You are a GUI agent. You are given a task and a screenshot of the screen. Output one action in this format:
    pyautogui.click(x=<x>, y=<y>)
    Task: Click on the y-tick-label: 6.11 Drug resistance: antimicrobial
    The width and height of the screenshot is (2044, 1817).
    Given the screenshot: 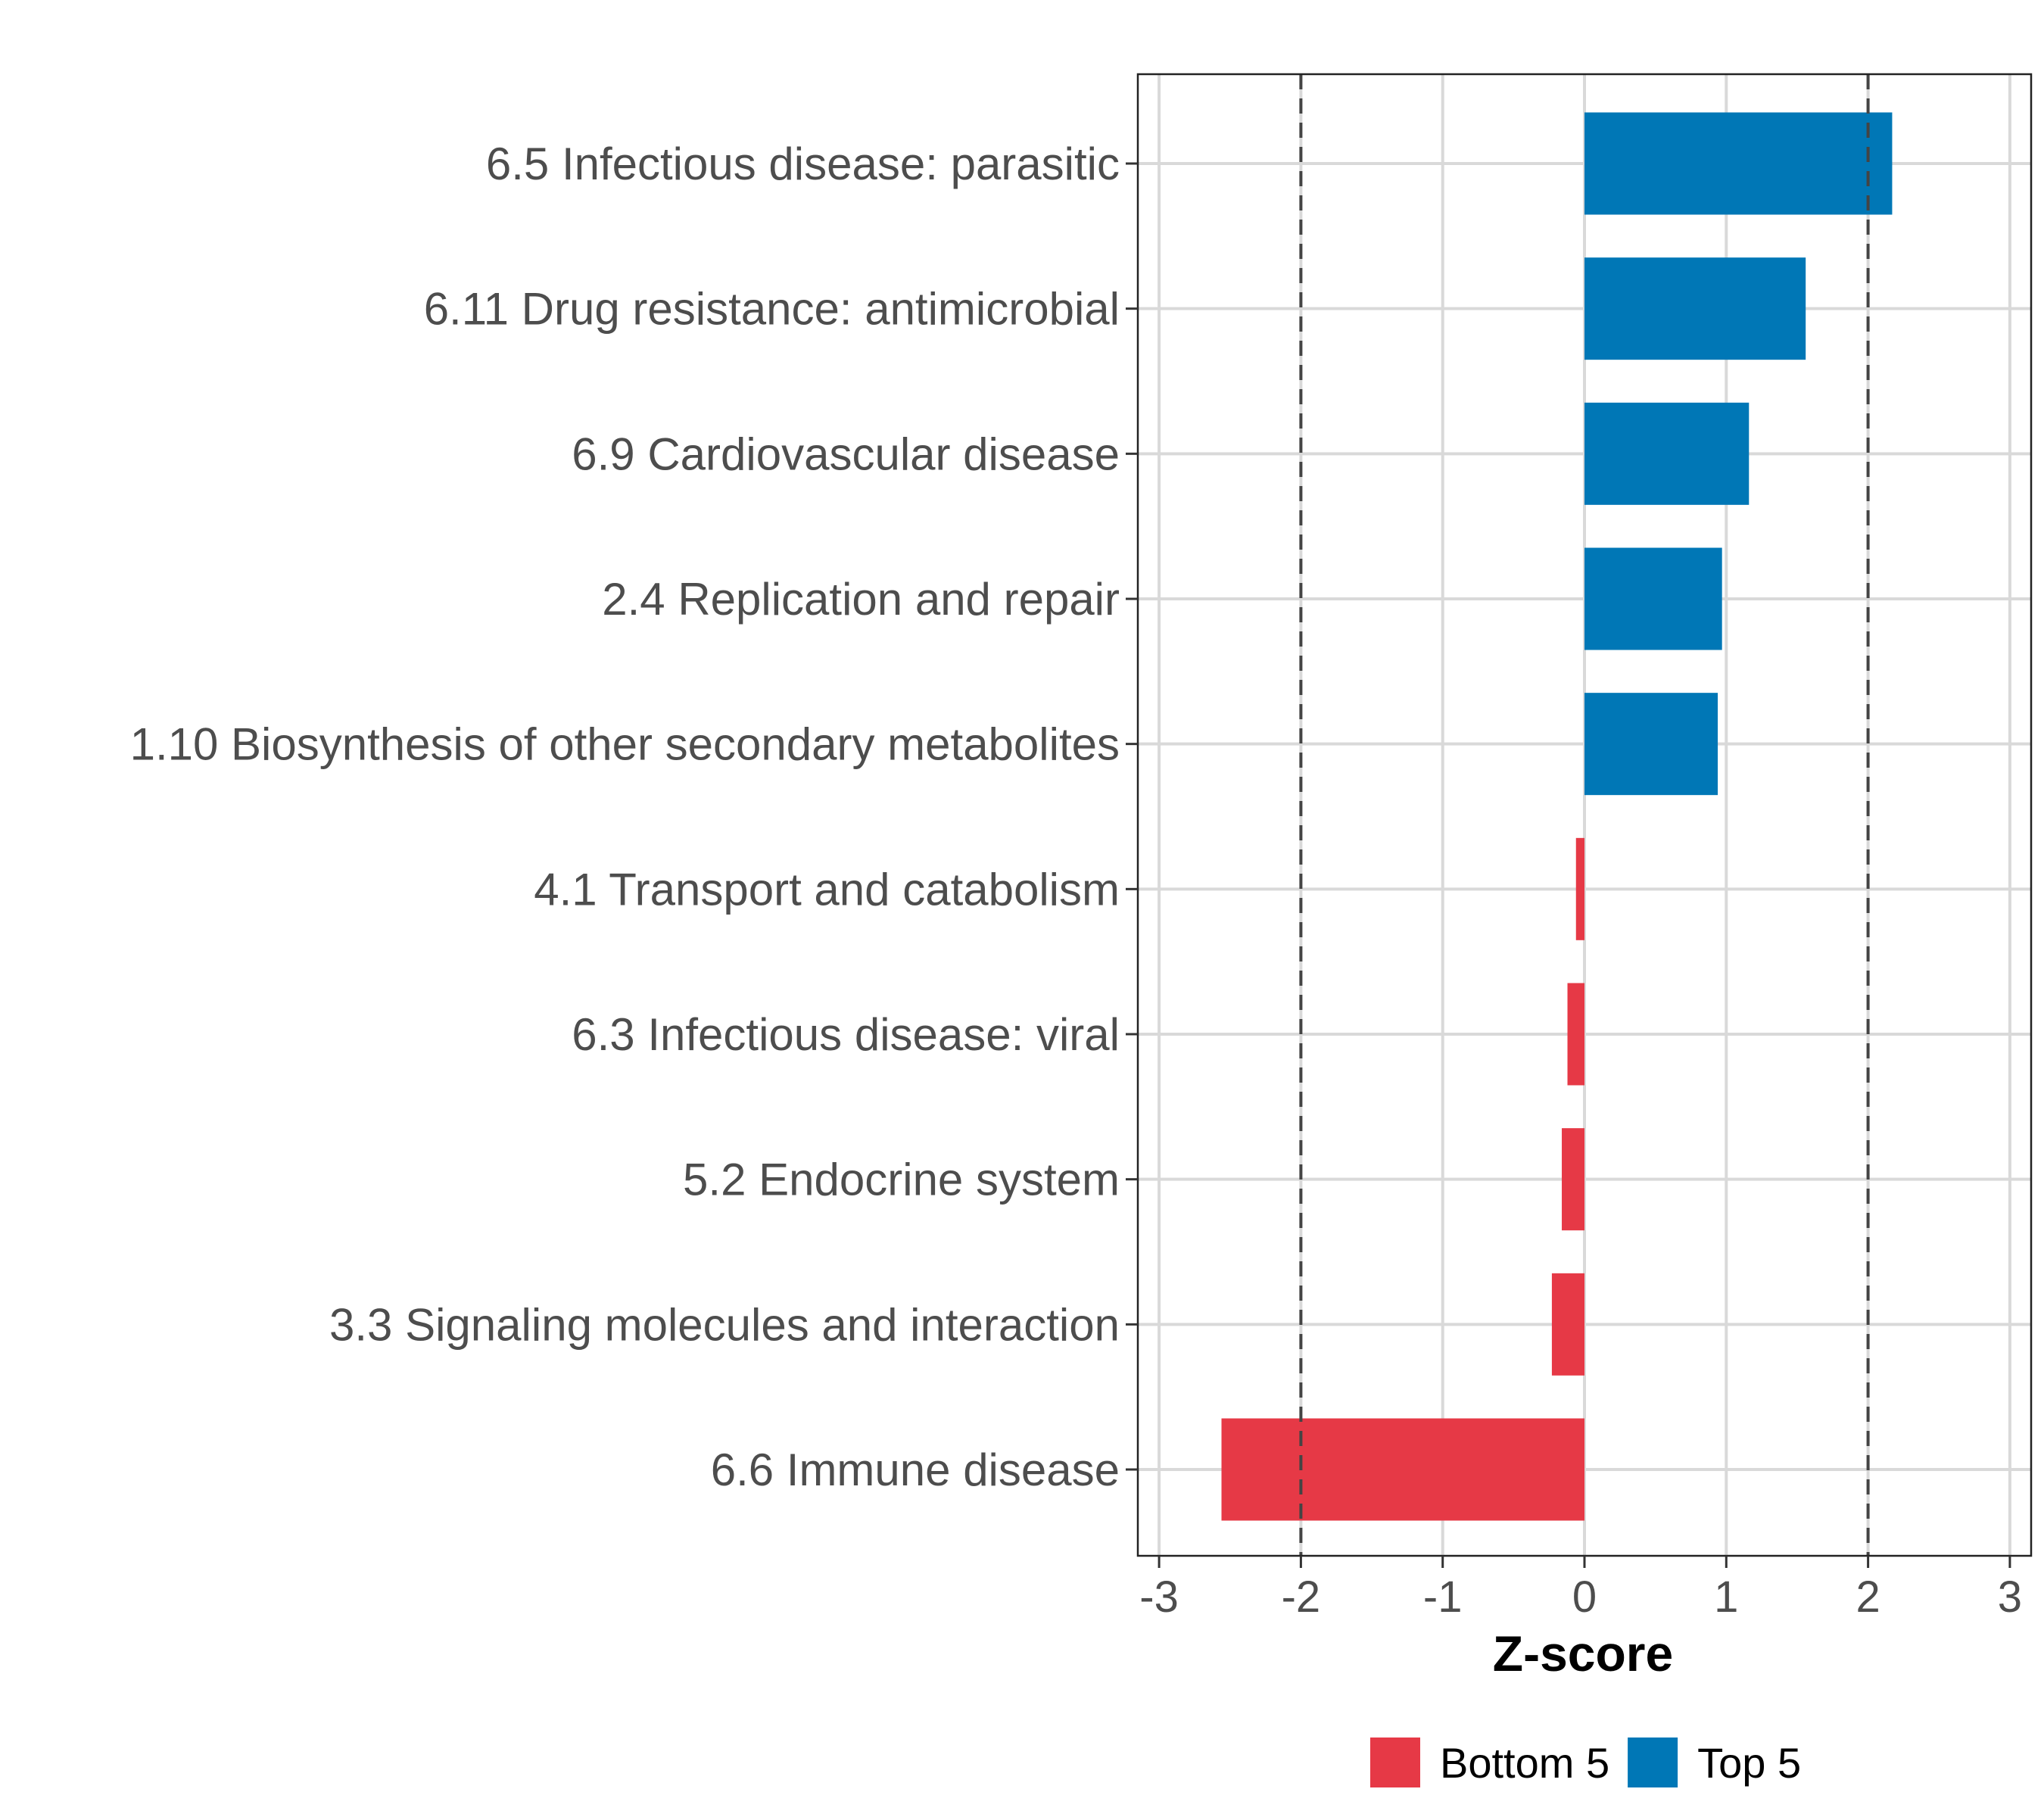 What is the action you would take?
    pyautogui.click(x=772, y=309)
    